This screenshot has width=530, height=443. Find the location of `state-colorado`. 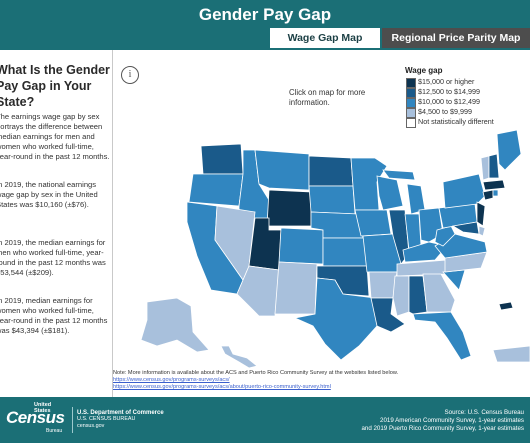

state-colorado is located at coordinates (301, 246).